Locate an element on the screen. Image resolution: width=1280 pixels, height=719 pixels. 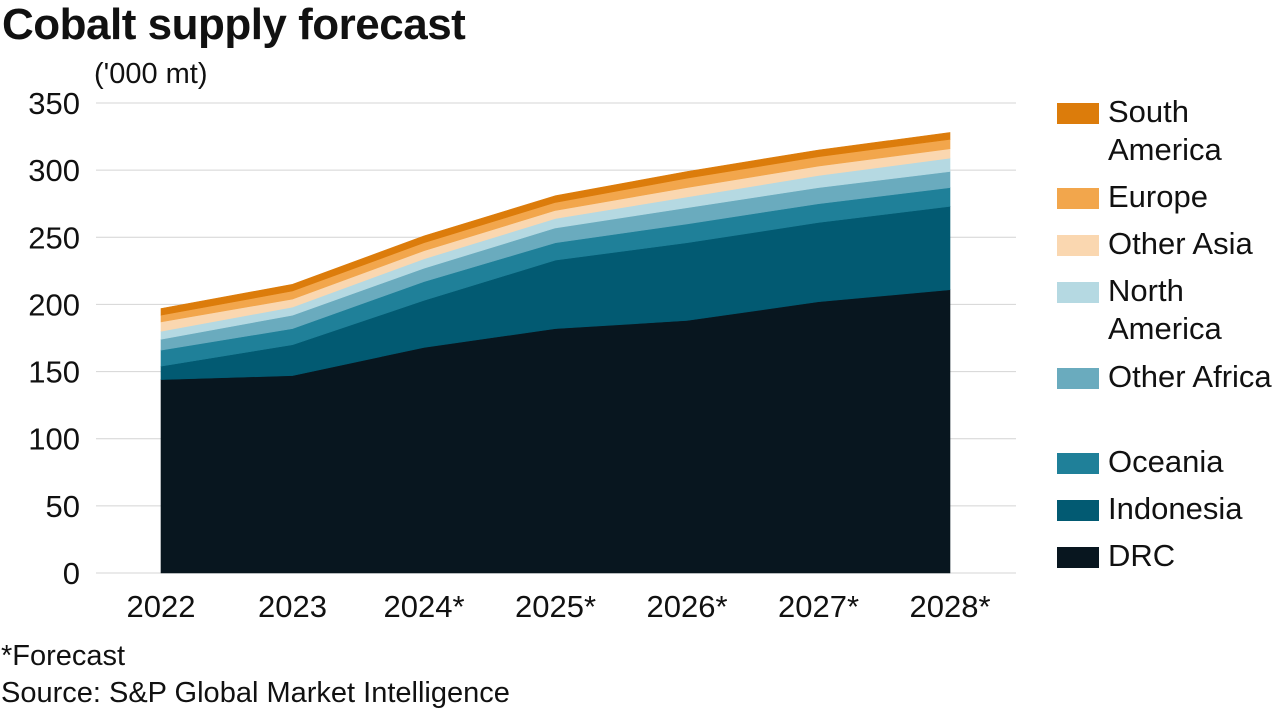
legend-label: Oceania is located at coordinates (1166, 461).